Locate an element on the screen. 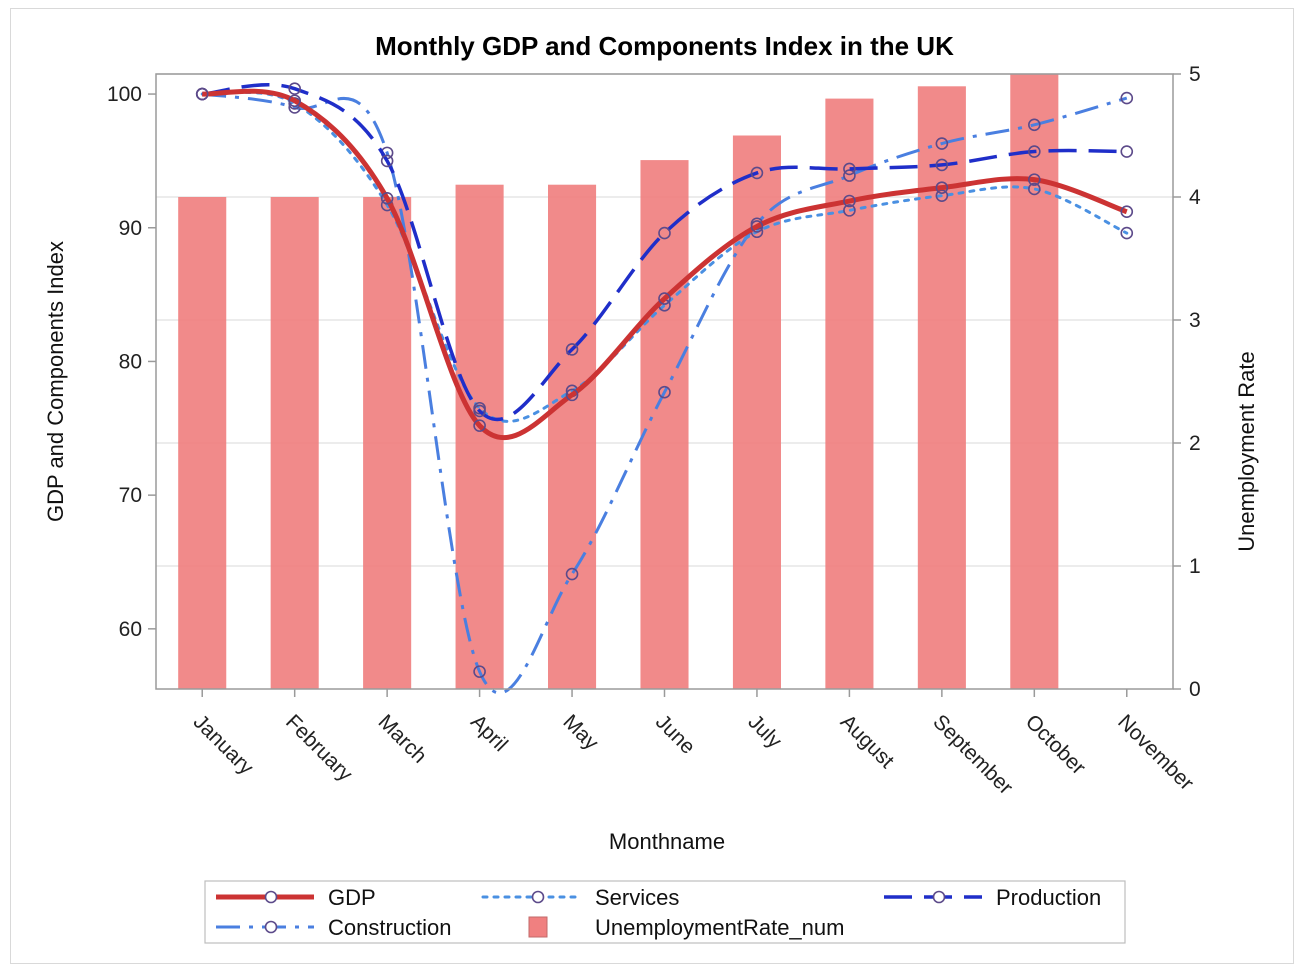 Image resolution: width=1308 pixels, height=974 pixels. x-tick-label-july: July is located at coordinates (764, 731).